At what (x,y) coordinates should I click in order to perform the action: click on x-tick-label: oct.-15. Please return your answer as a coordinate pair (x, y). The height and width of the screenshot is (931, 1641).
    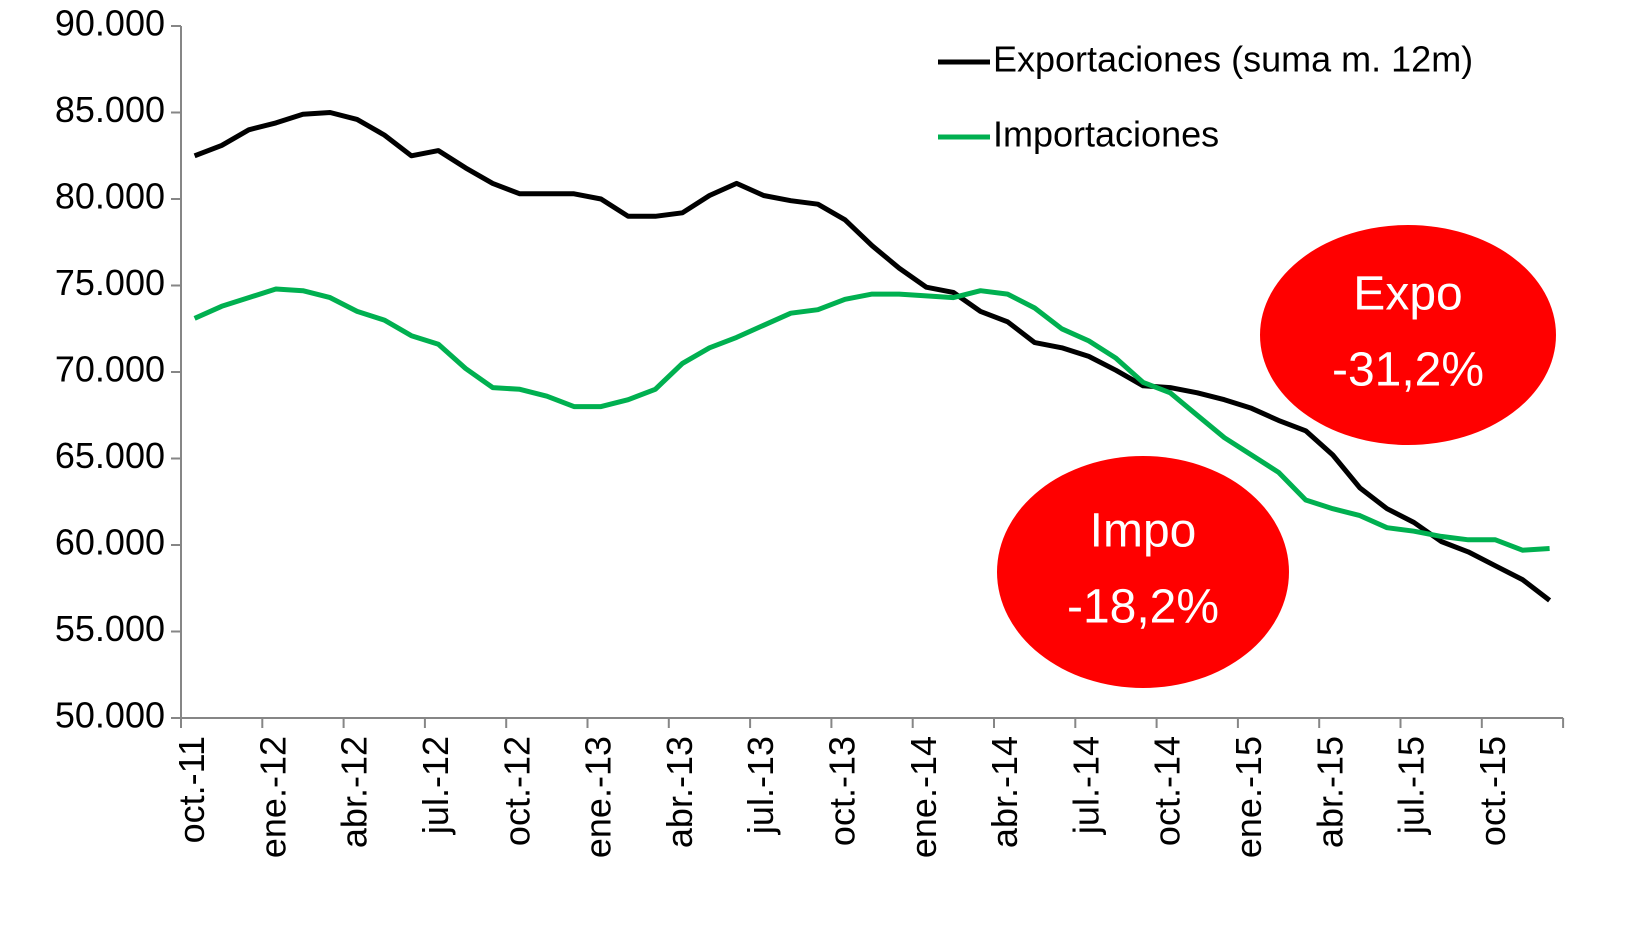
    Looking at the image, I should click on (1492, 791).